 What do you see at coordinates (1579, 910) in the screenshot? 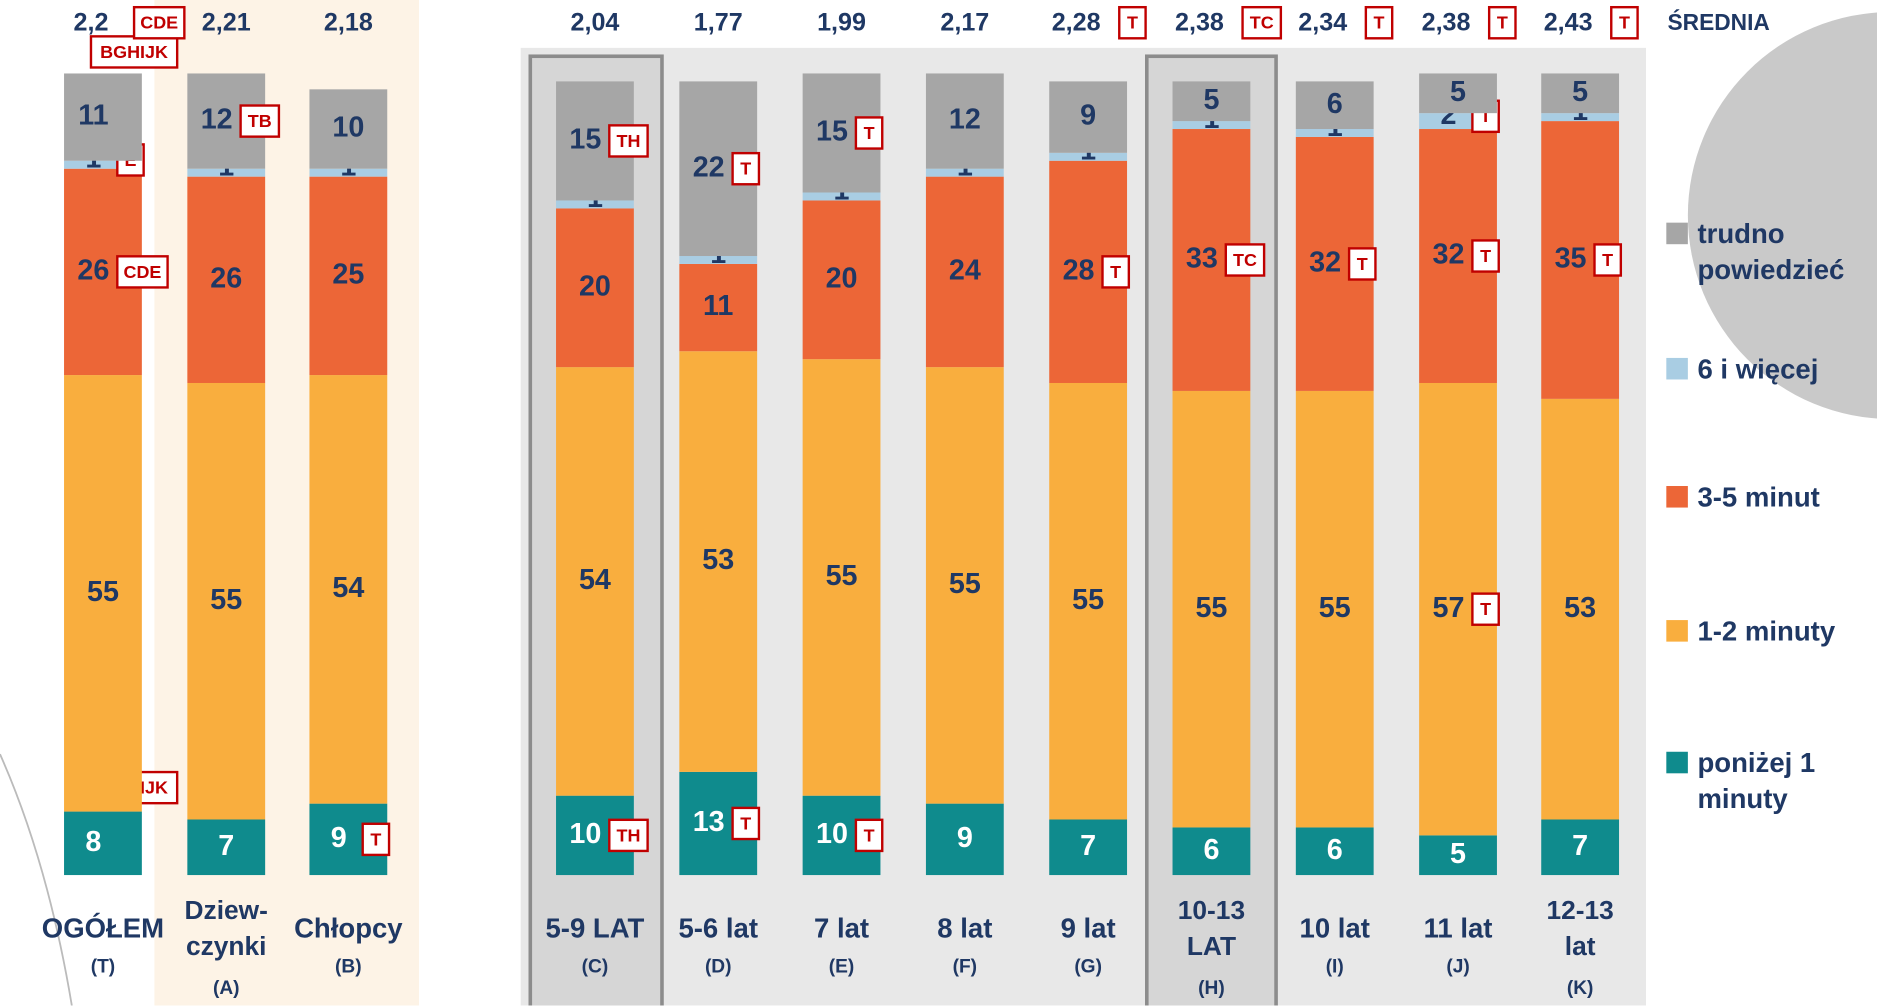
I see `category-label: 12-13` at bounding box center [1579, 910].